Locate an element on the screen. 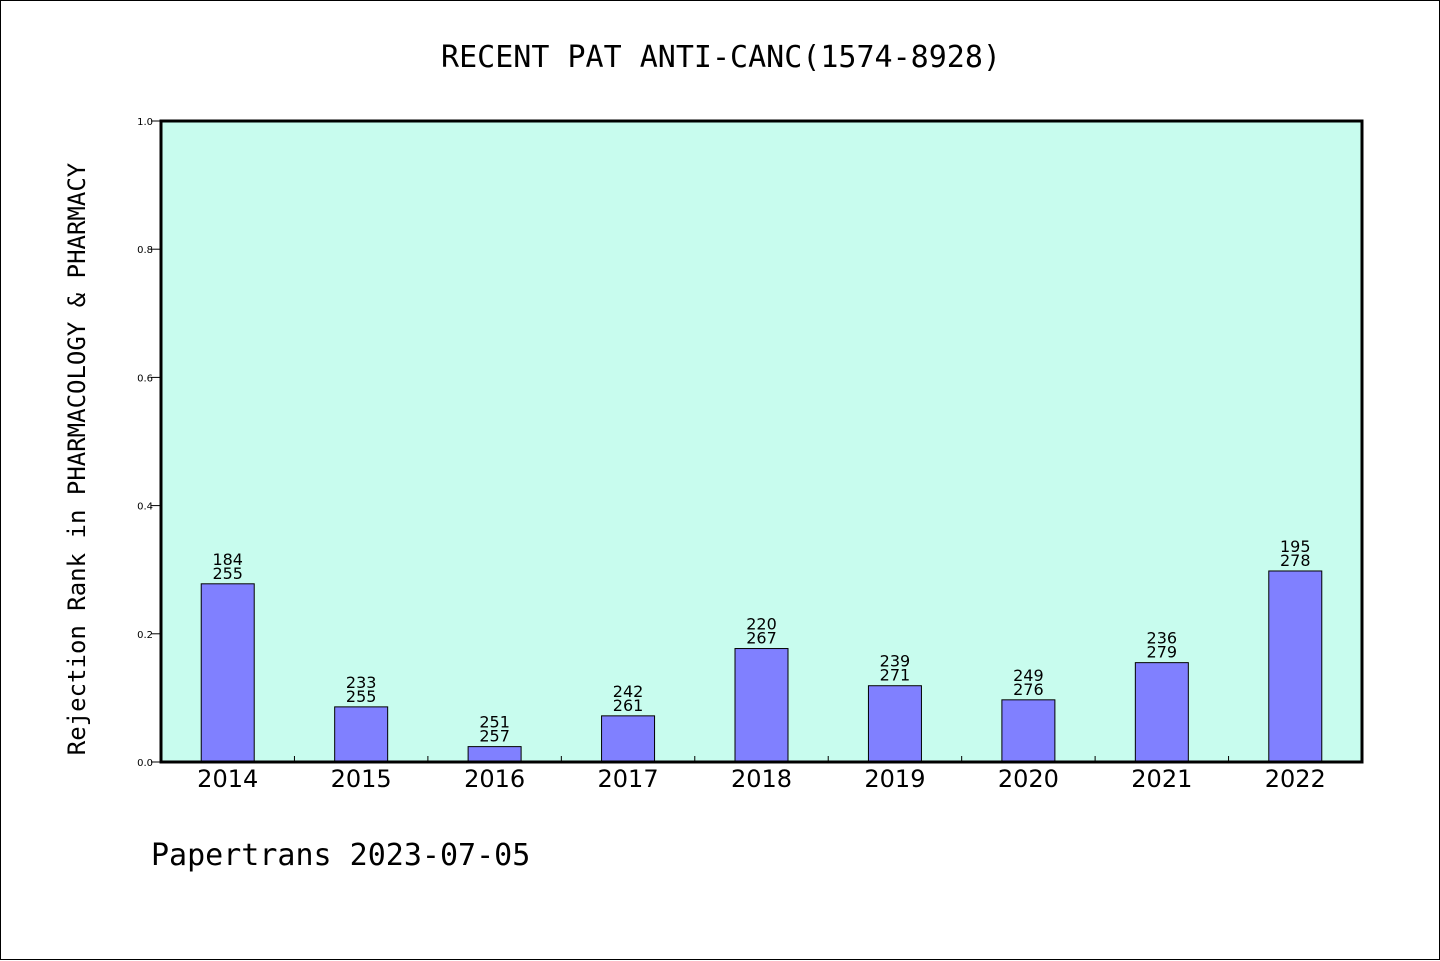  chart-title: RECENT PAT ANTI-CANC(1574-8928) is located at coordinates (721, 57).